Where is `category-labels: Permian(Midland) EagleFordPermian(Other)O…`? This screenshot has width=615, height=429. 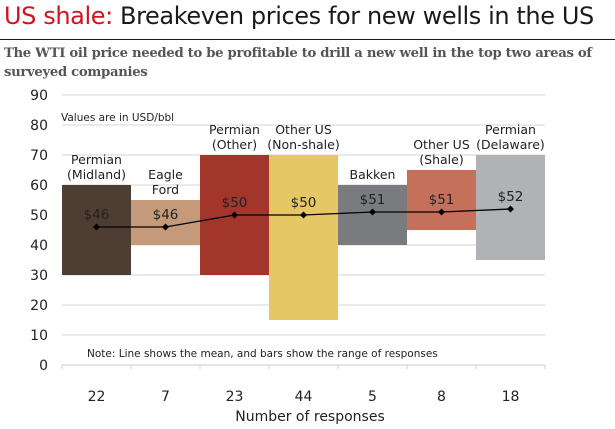 category-labels: Permian(Midland) EagleFordPermian(Other)O… is located at coordinates (306, 159).